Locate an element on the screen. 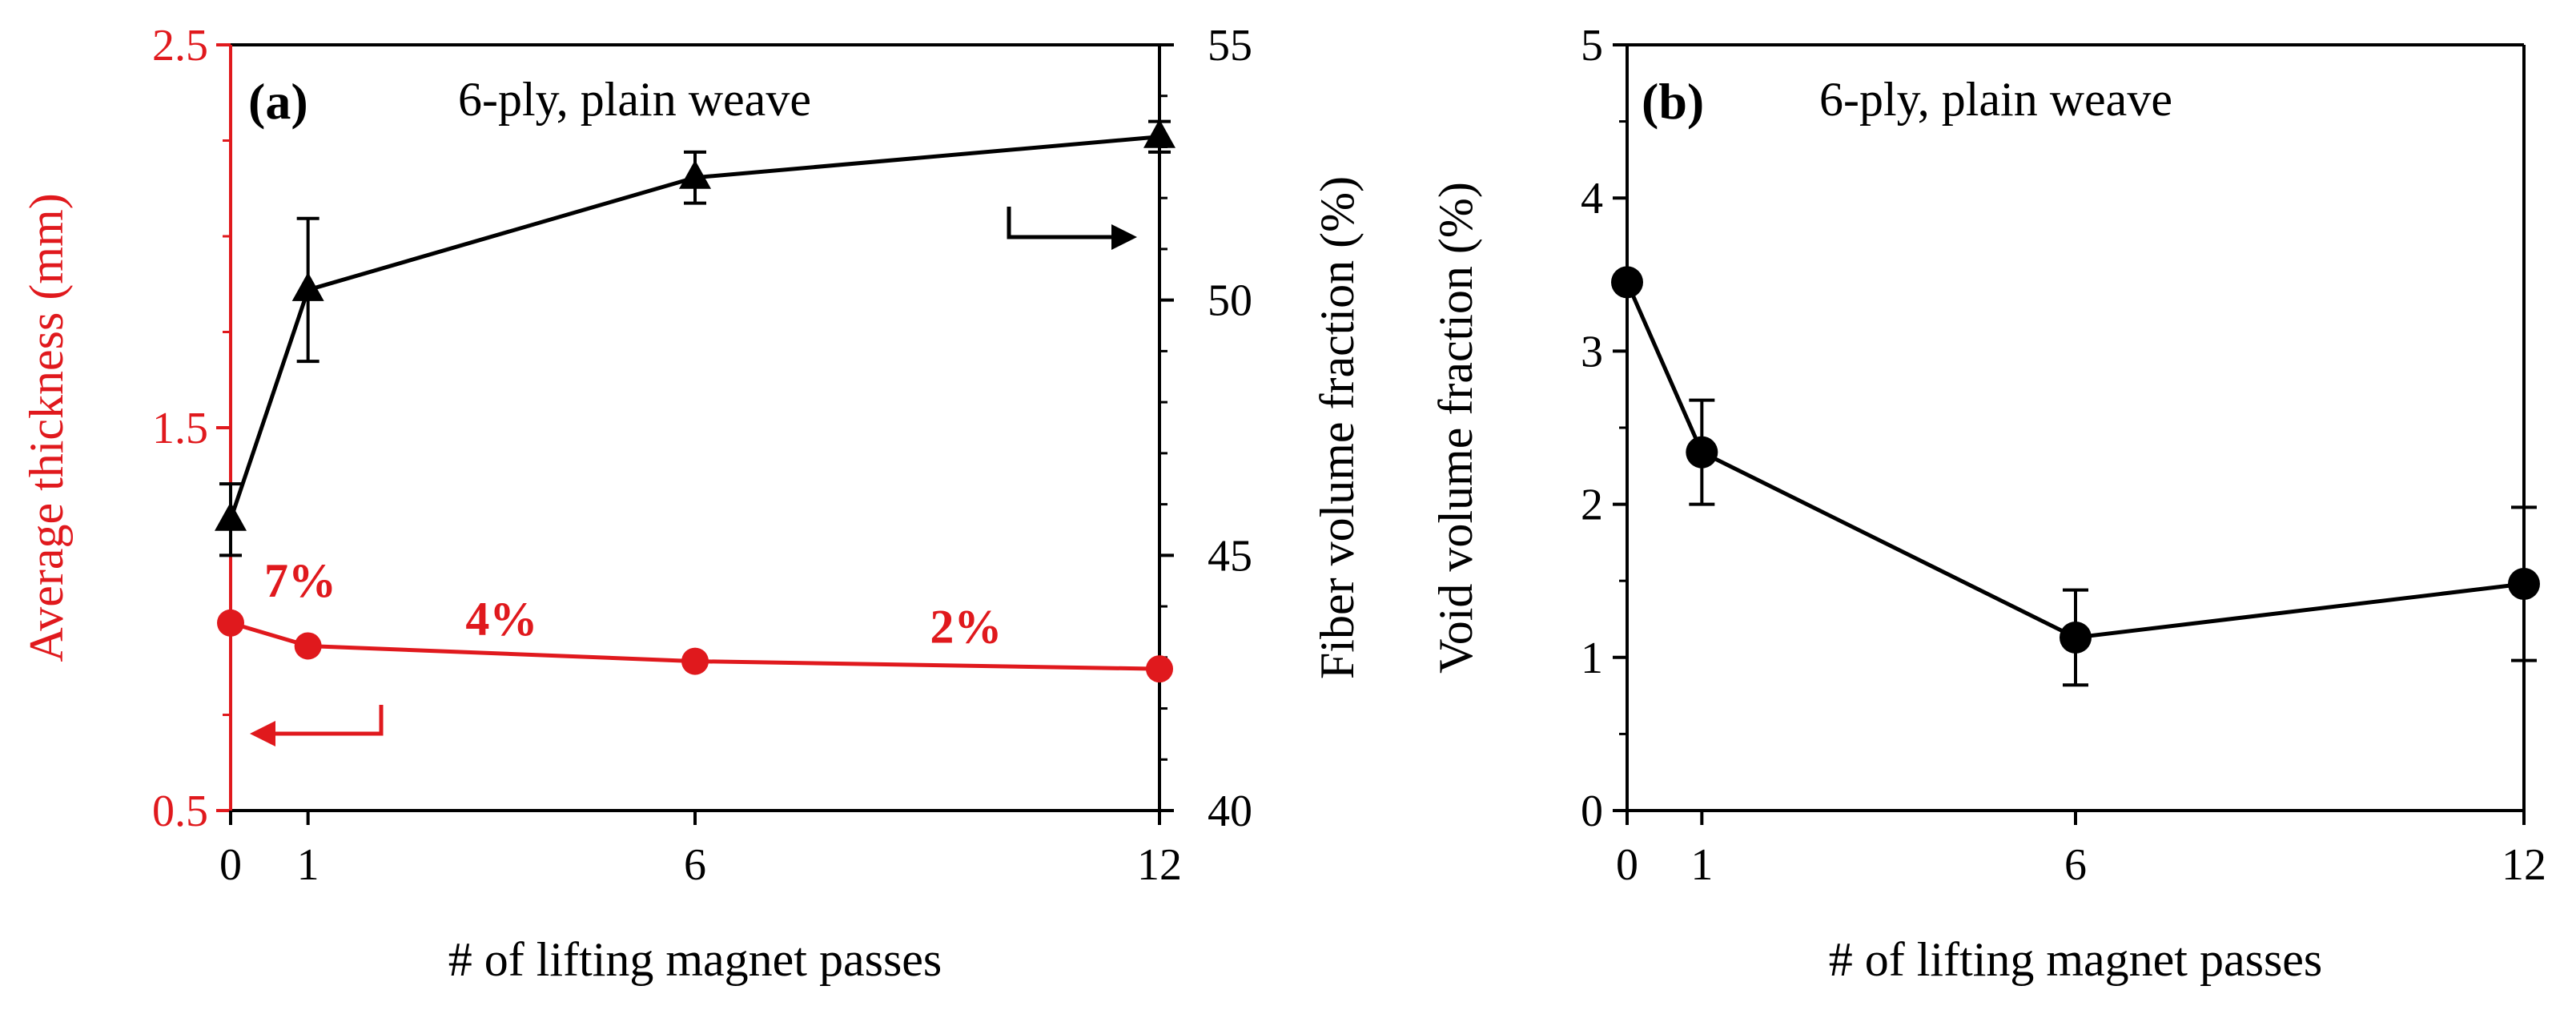  y-axis-tick-label: 1 is located at coordinates (1592, 658).